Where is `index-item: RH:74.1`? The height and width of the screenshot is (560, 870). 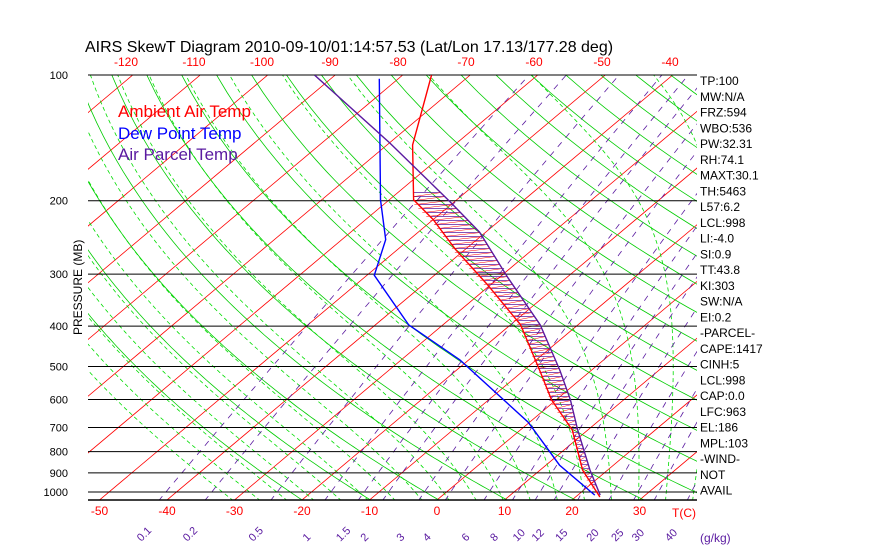
index-item: RH:74.1 is located at coordinates (722, 160).